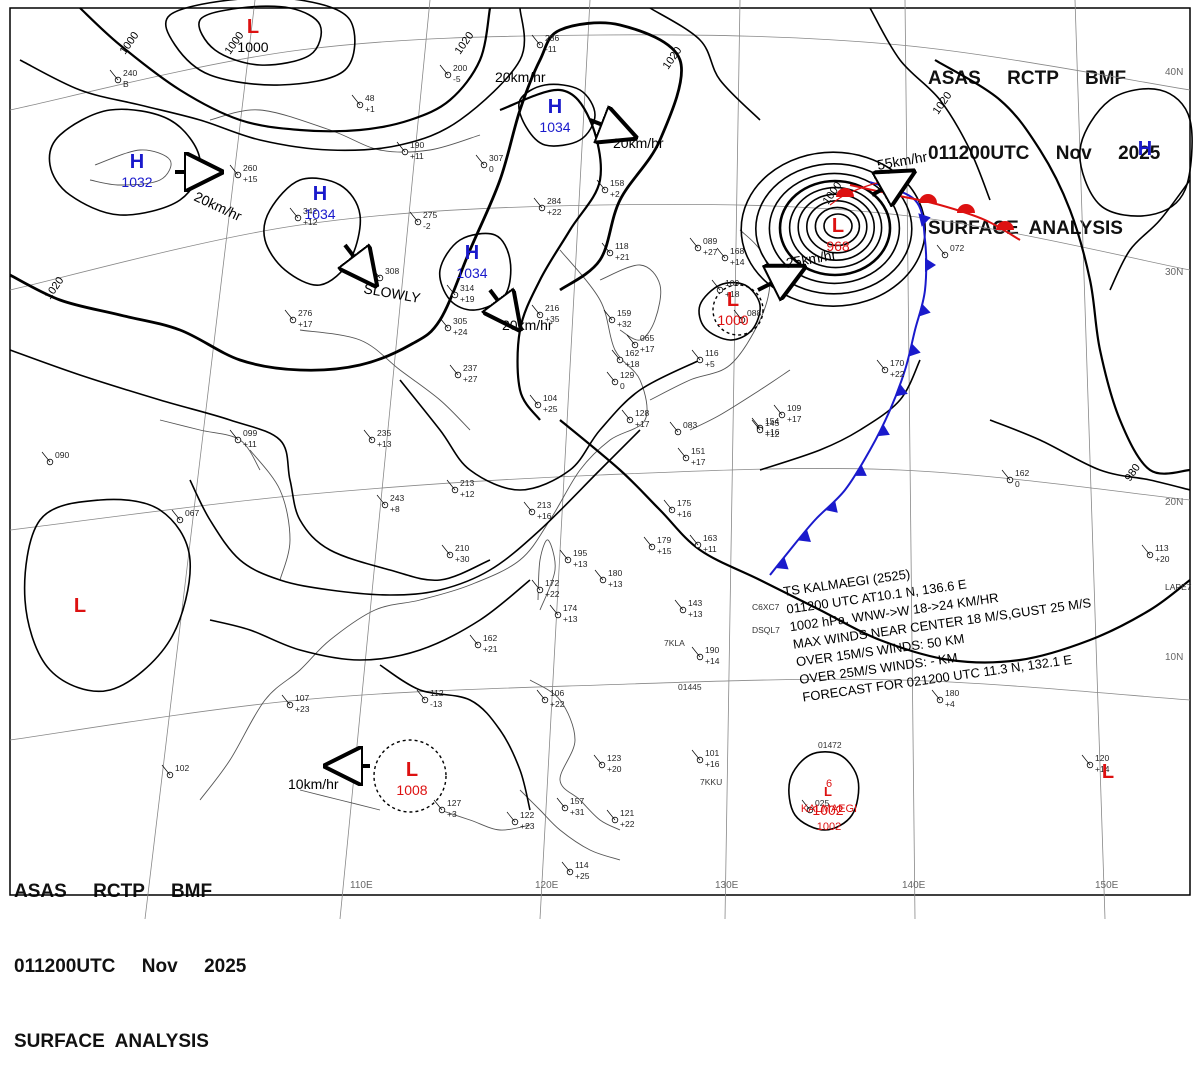 The width and height of the screenshot is (1200, 1079). Describe the element at coordinates (1044, 153) in the screenshot. I see `header-line-time: 011200UTC Nov 2025` at that location.